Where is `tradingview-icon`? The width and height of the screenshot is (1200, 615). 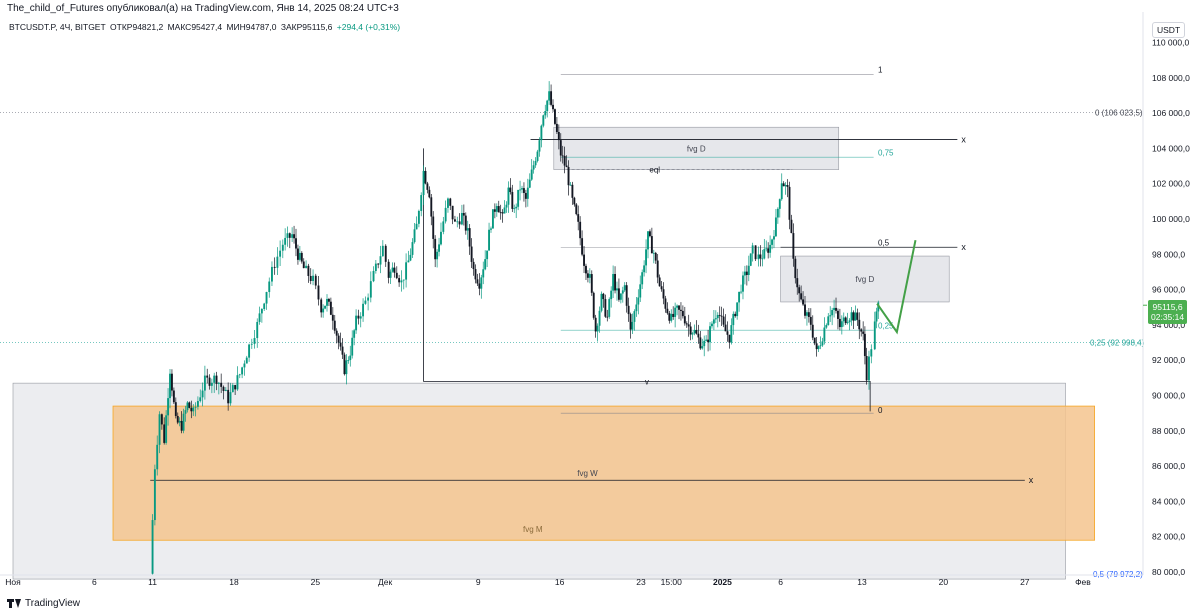
tradingview-icon is located at coordinates (14, 603).